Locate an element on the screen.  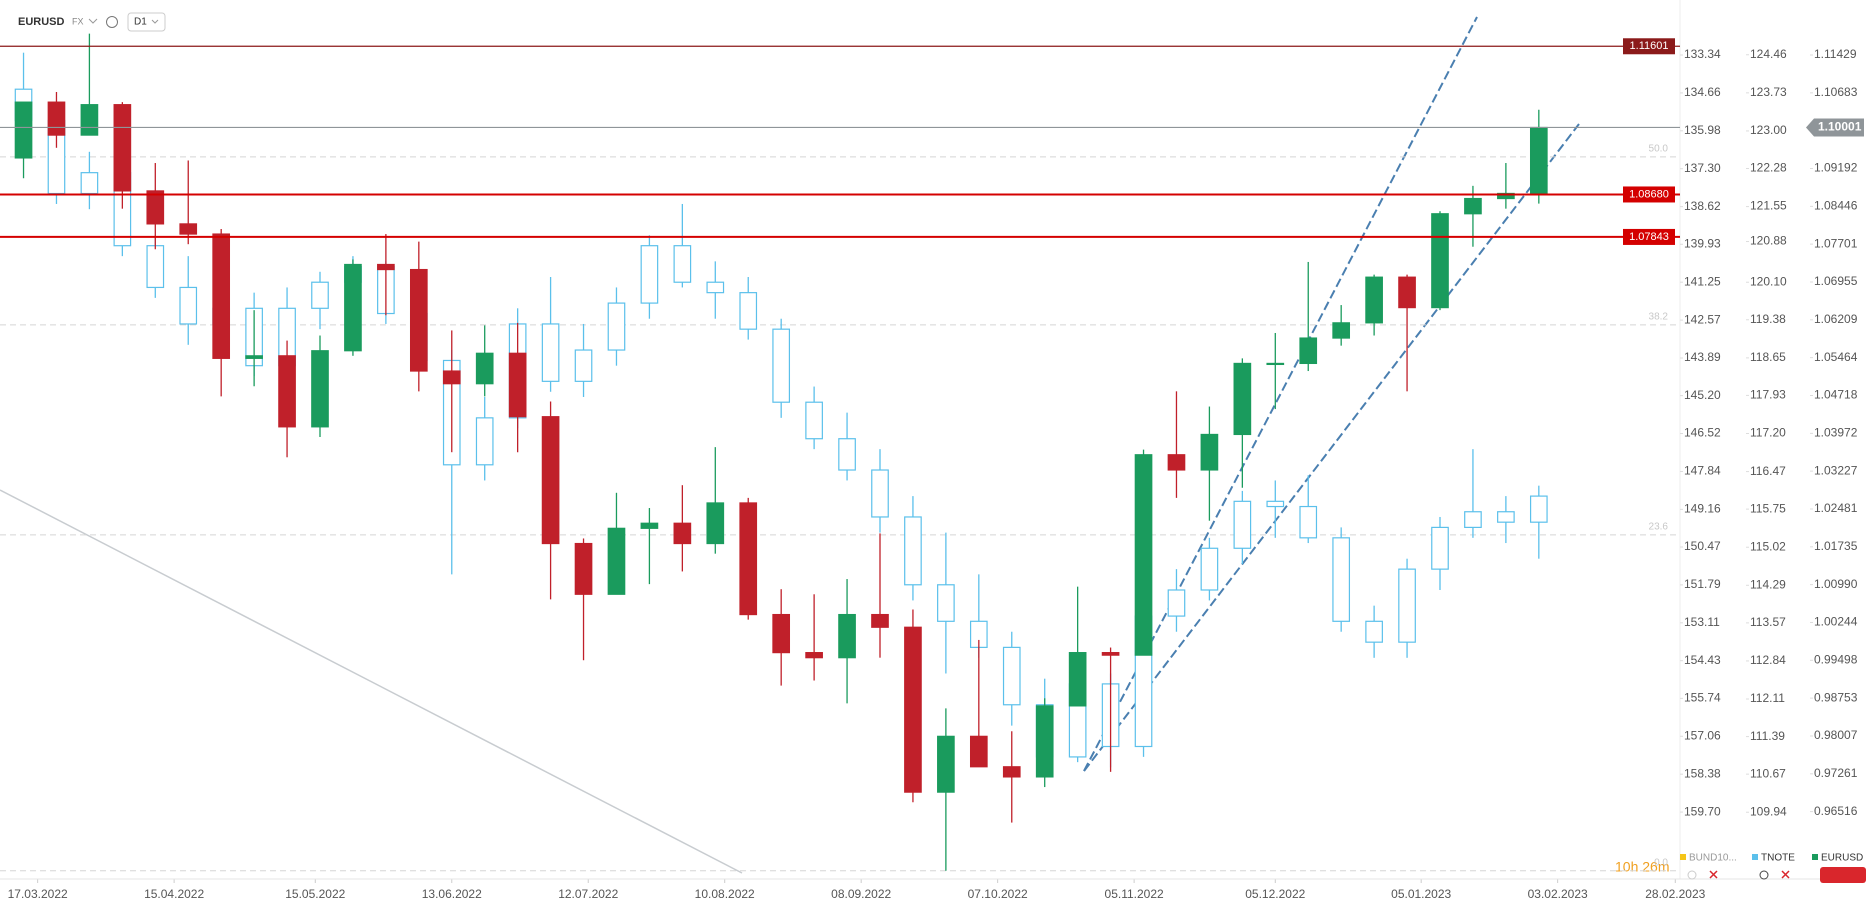
interval-select is located at coordinates (146, 22).